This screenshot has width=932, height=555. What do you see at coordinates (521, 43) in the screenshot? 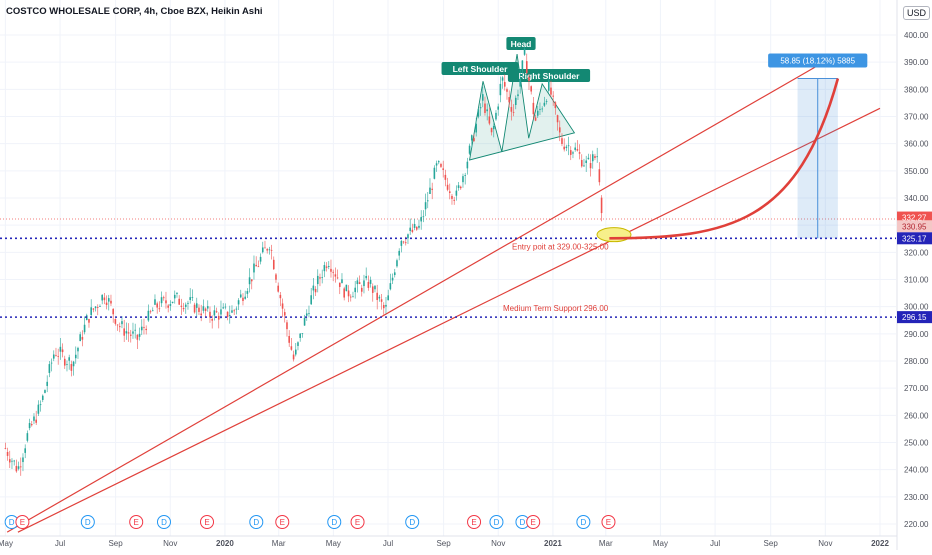
I see `head-label-box` at bounding box center [521, 43].